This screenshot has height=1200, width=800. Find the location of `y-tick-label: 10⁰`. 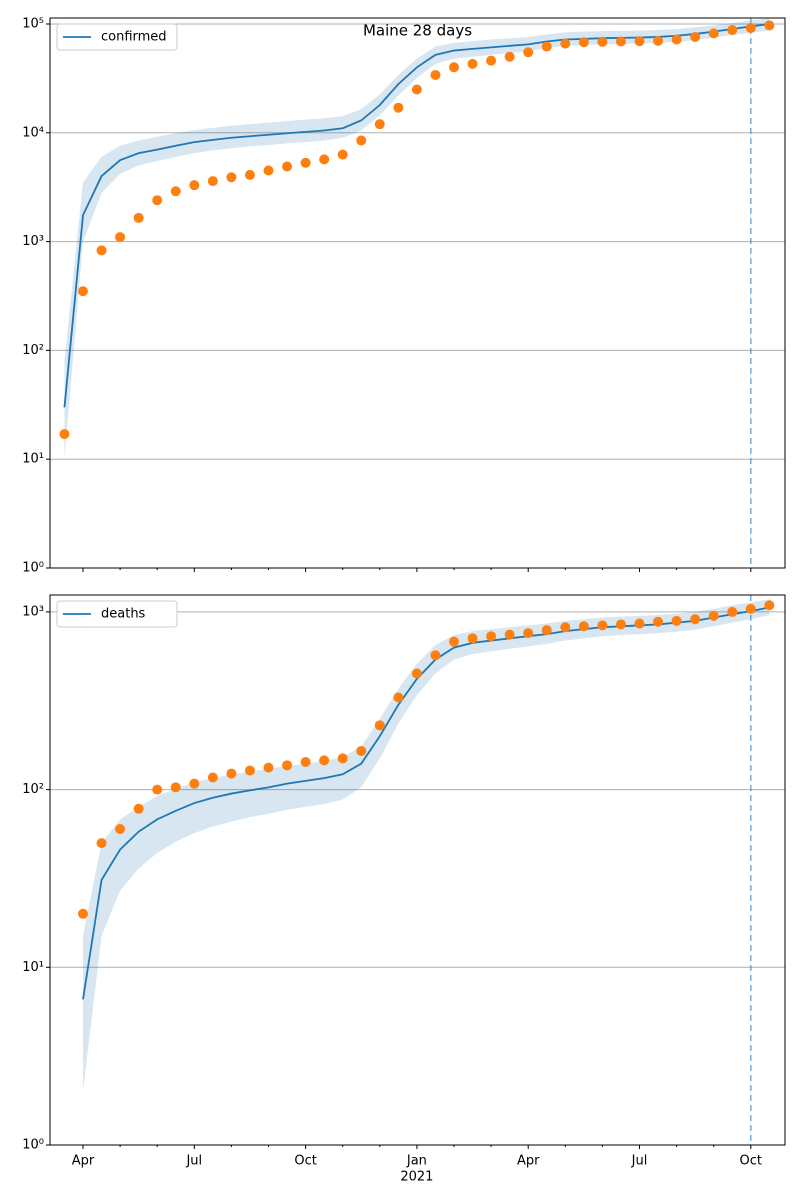

y-tick-label: 10⁰ is located at coordinates (33, 1145).